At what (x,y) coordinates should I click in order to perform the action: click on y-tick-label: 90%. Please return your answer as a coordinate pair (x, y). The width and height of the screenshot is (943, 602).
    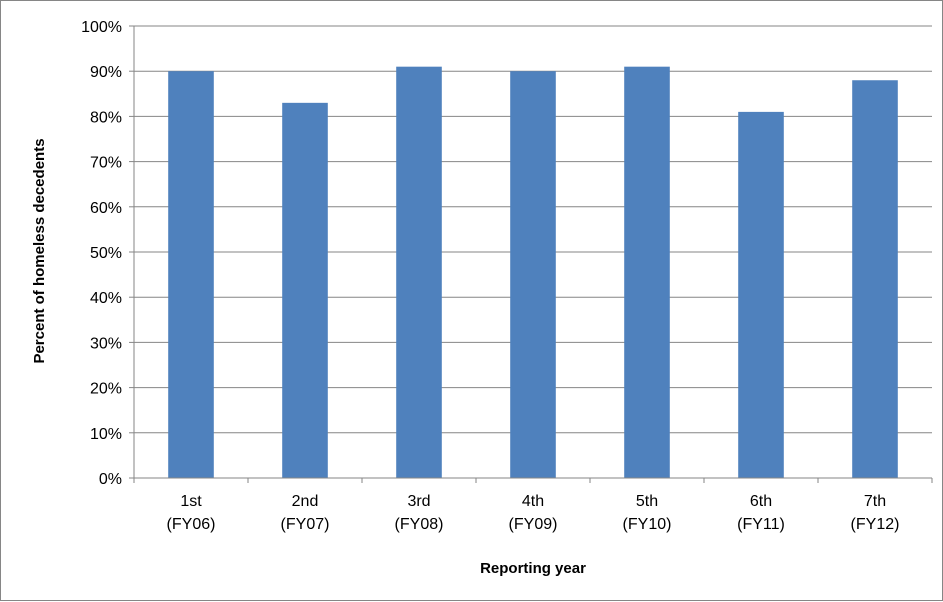
    Looking at the image, I should click on (106, 72).